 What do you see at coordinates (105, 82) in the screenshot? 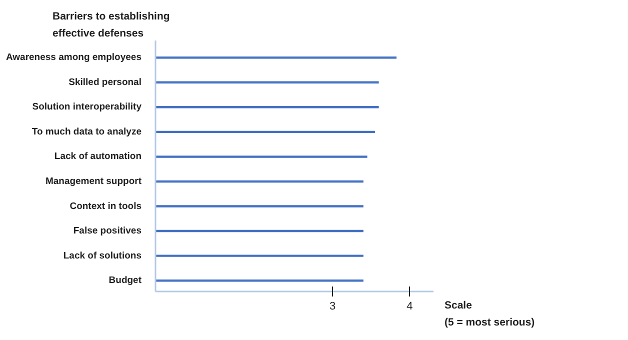
I see `y-tick-label: Skilled personal` at bounding box center [105, 82].